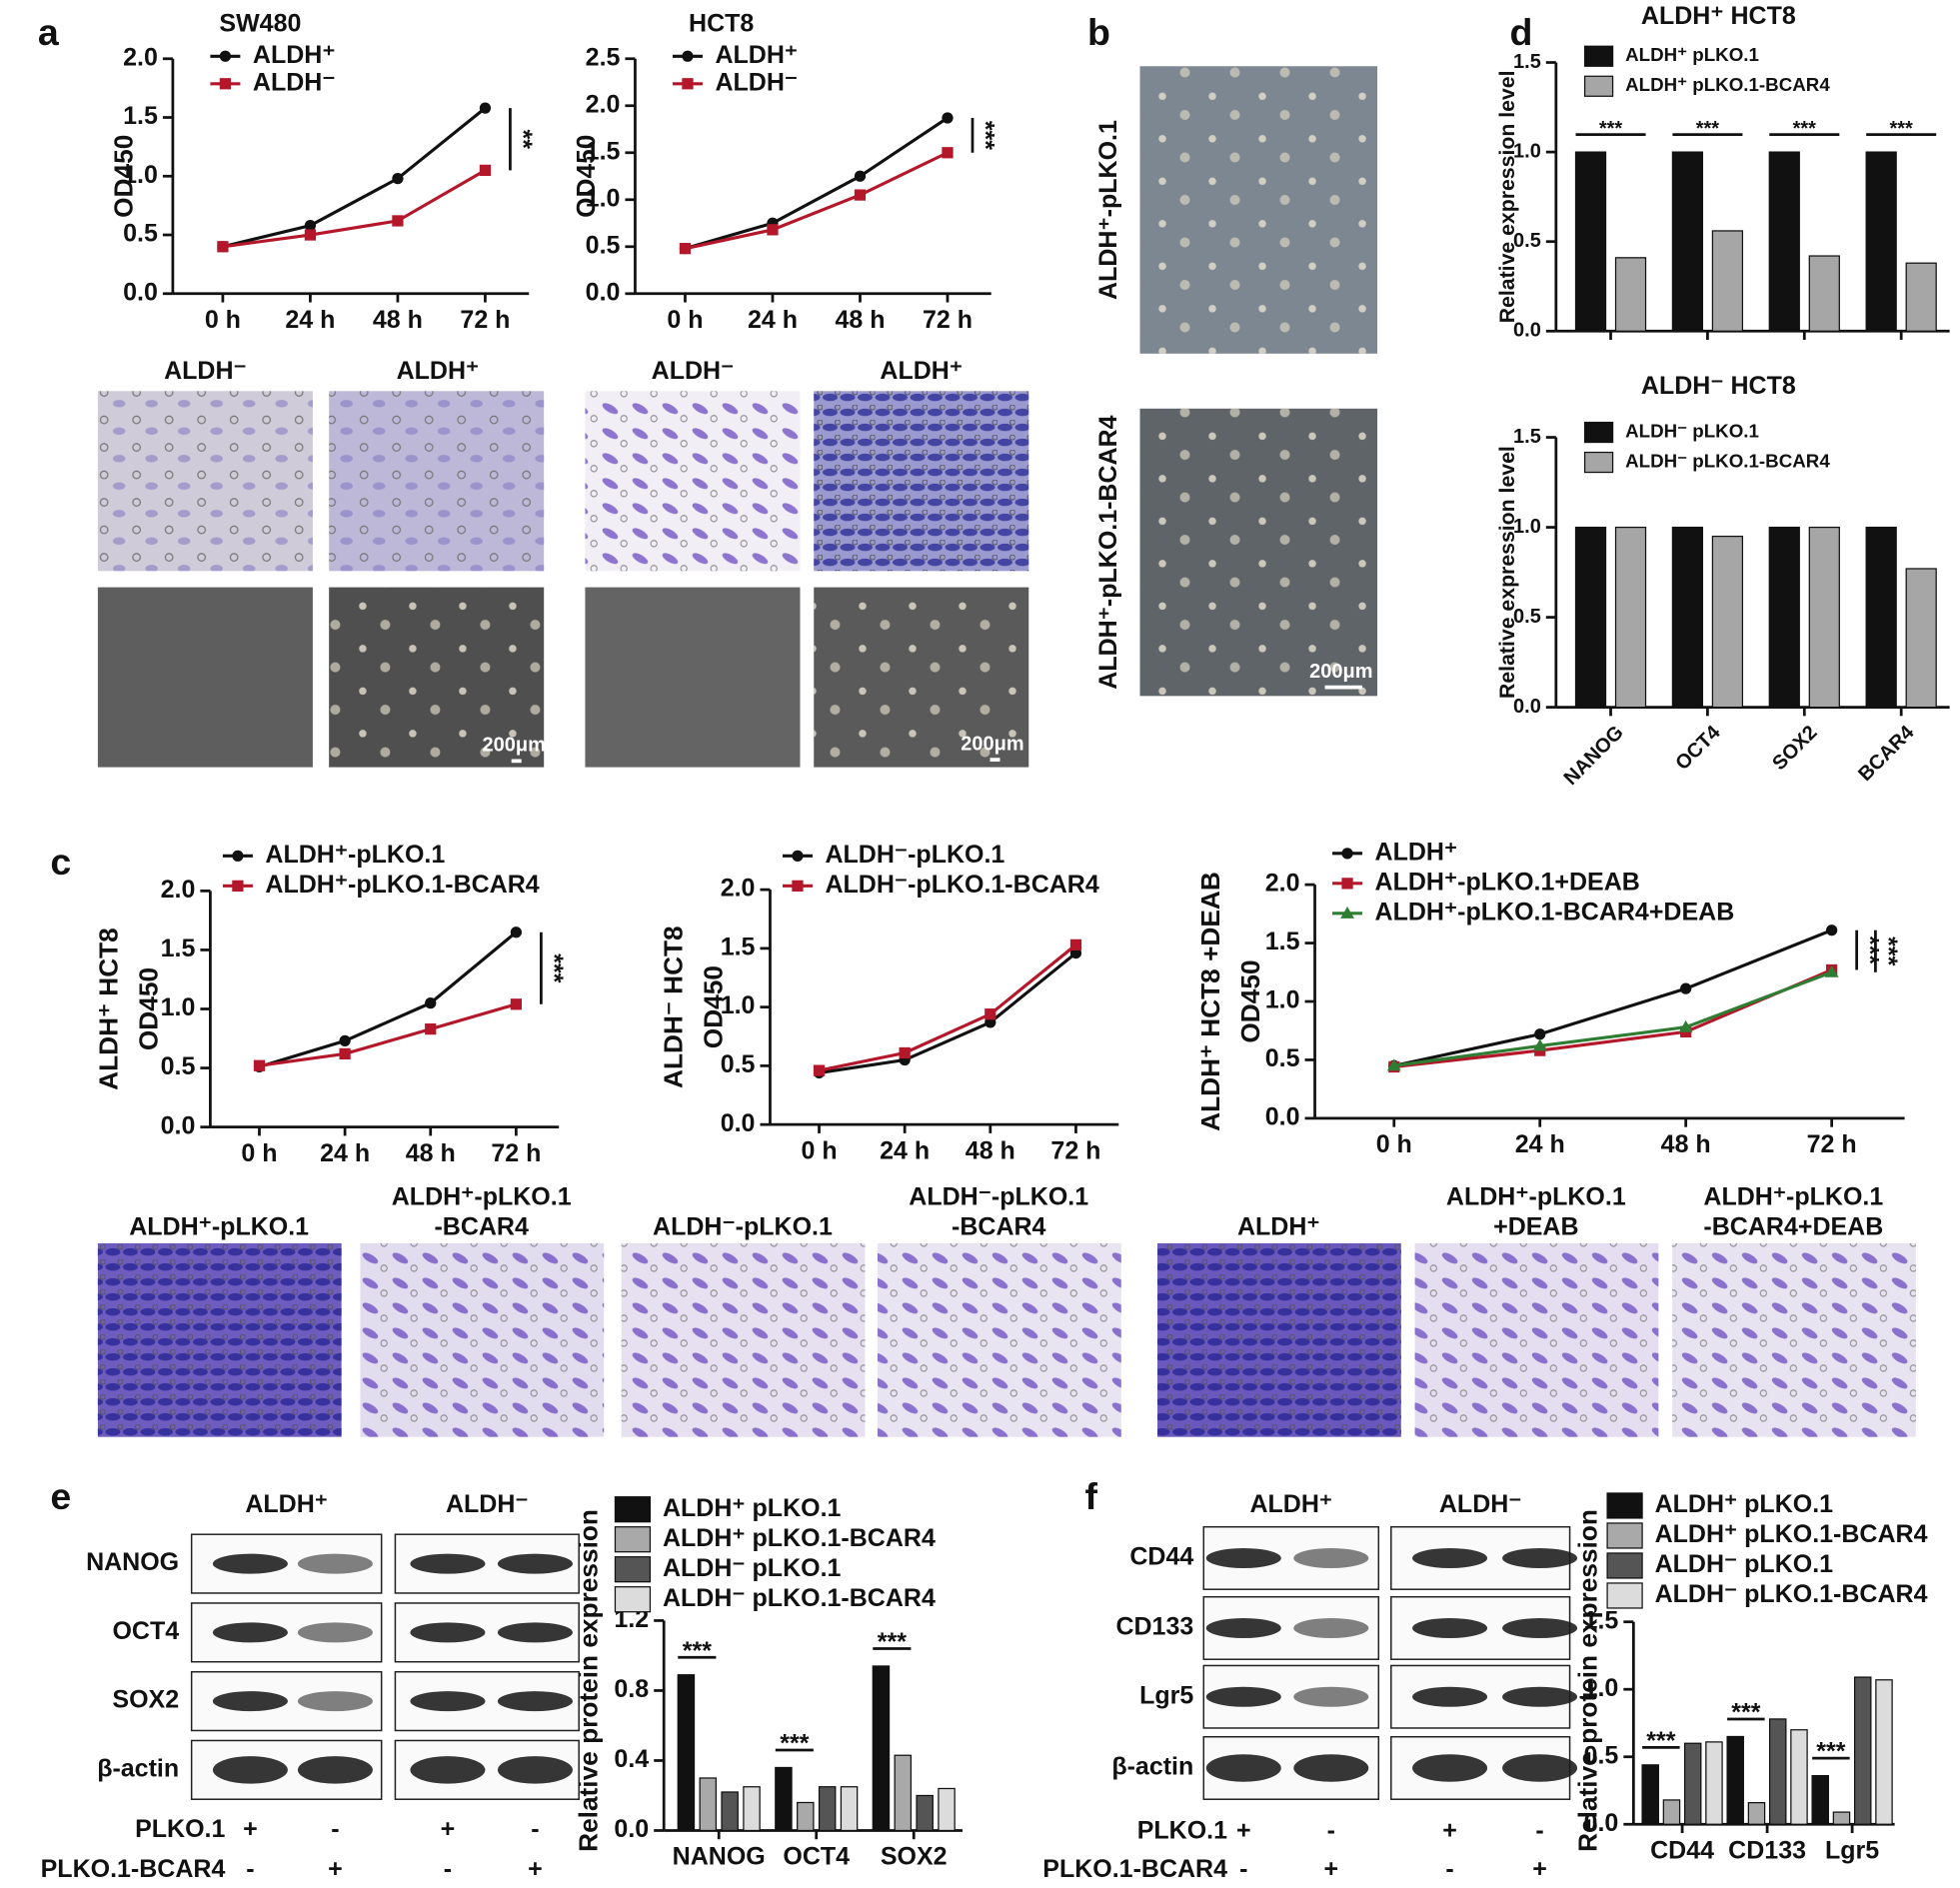  Describe the element at coordinates (1719, 16) in the screenshot. I see `chart-title: ALDH⁺ HCT8` at that location.